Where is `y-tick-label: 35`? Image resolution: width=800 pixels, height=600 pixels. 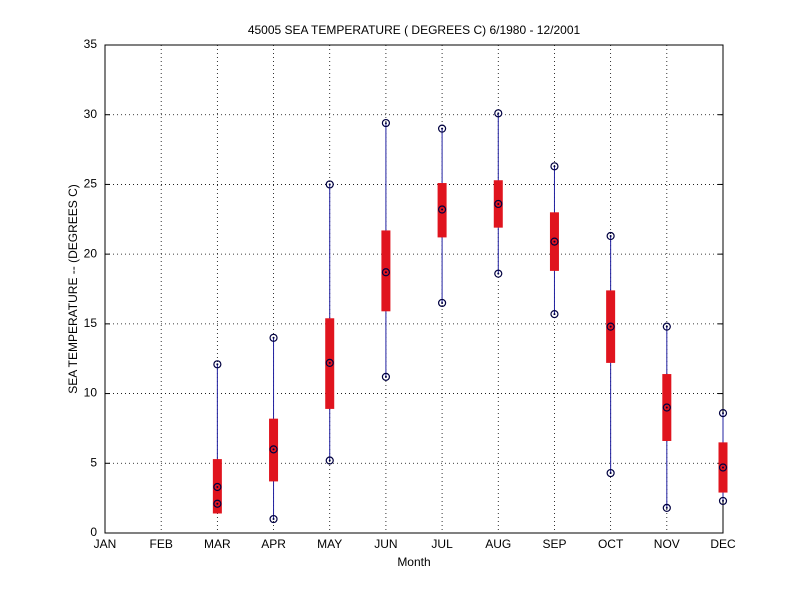
y-tick-label: 35 is located at coordinates (91, 44).